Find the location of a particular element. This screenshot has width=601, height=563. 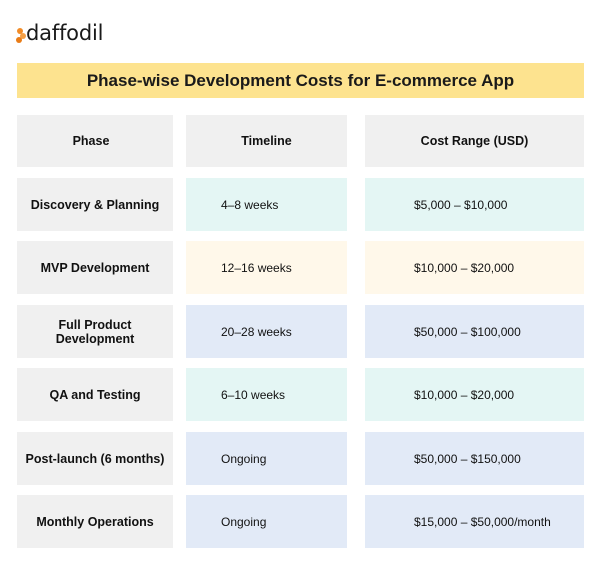

phase-cell: MVP Development is located at coordinates (95, 267).